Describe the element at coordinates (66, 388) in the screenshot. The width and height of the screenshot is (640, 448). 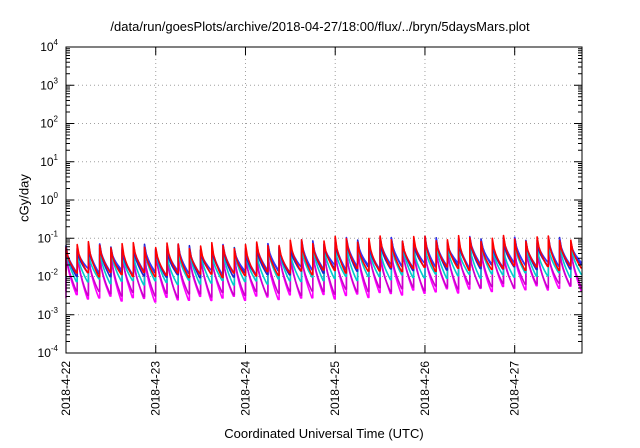
I see `x-tick-label: 2018-4-22` at that location.